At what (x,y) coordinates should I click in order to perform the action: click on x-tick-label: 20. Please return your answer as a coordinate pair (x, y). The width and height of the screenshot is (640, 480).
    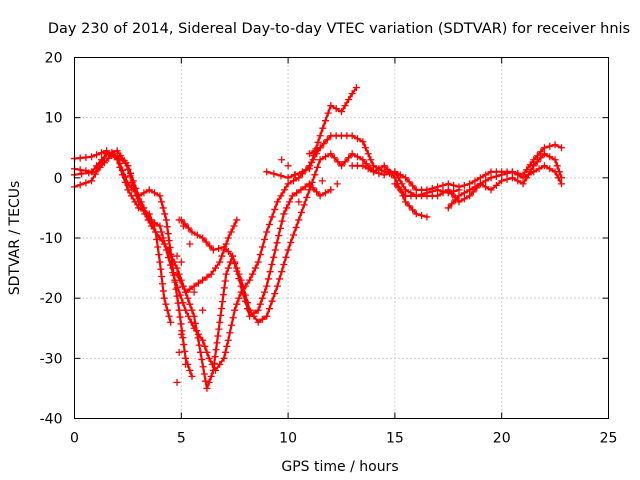
    Looking at the image, I should click on (502, 439).